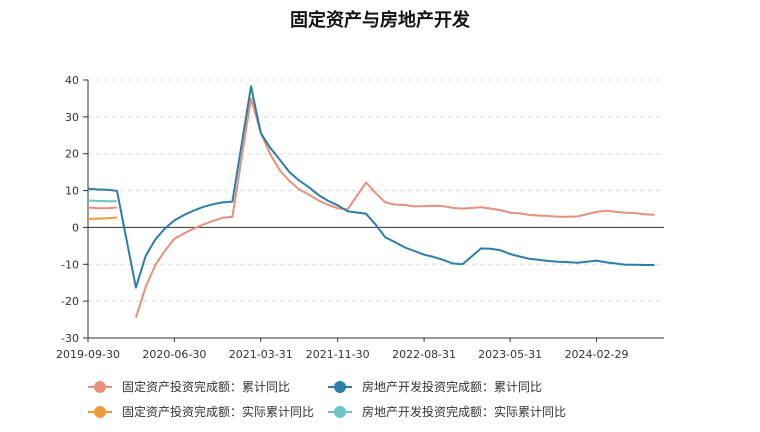 Image resolution: width=760 pixels, height=432 pixels. Describe the element at coordinates (464, 411) in the screenshot. I see `legend-label-3: 房地产开发投资完成额：实际累计同比` at that location.